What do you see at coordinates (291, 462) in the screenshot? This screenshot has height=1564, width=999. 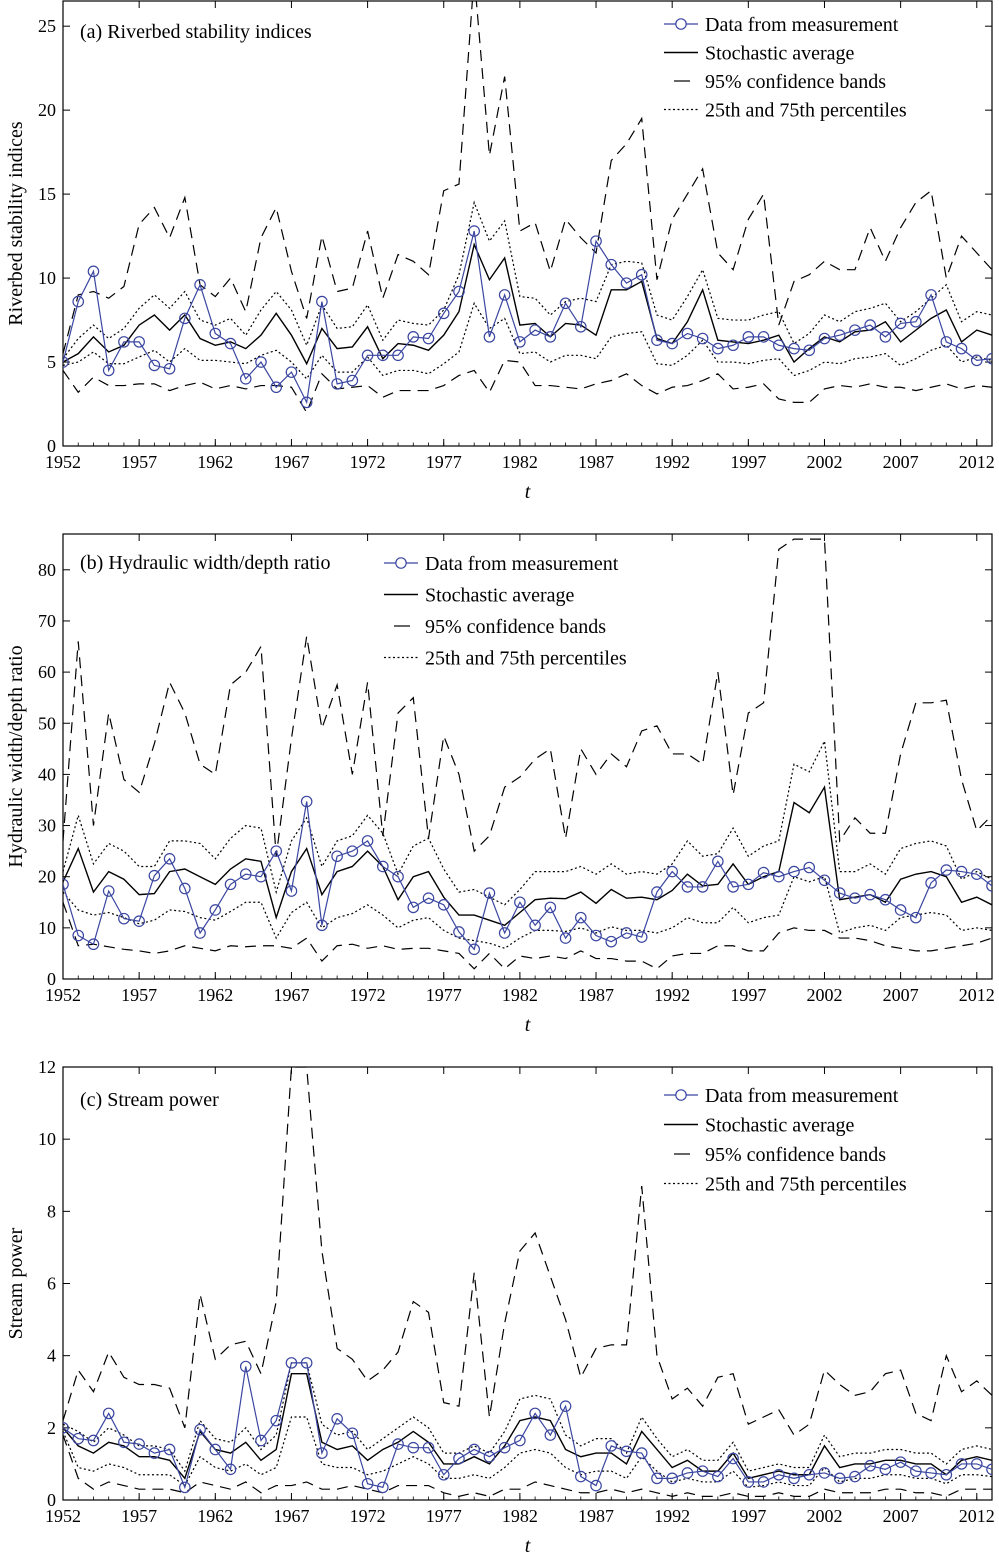 I see `x-tick-label: 1967` at bounding box center [291, 462].